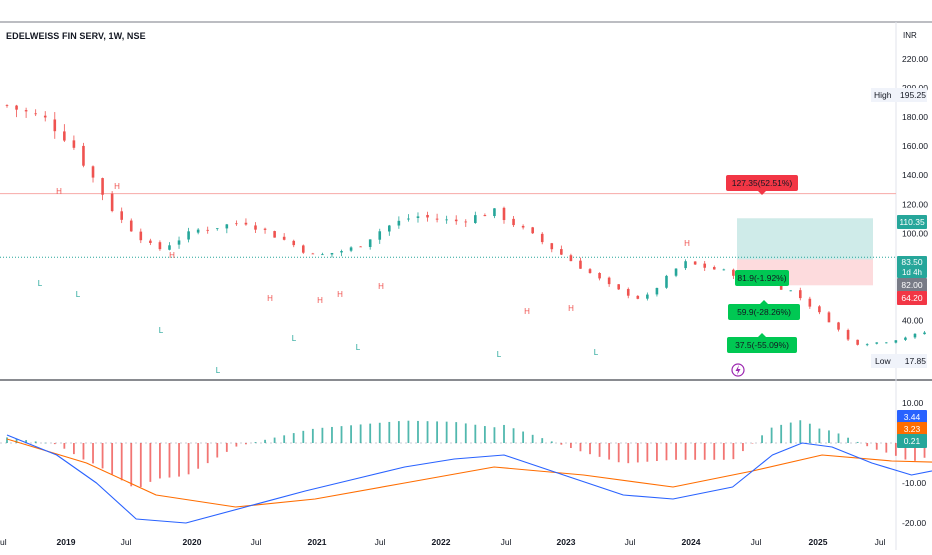 Image resolution: width=932 pixels, height=555 pixels. I want to click on entry-callout-box, so click(762, 278).